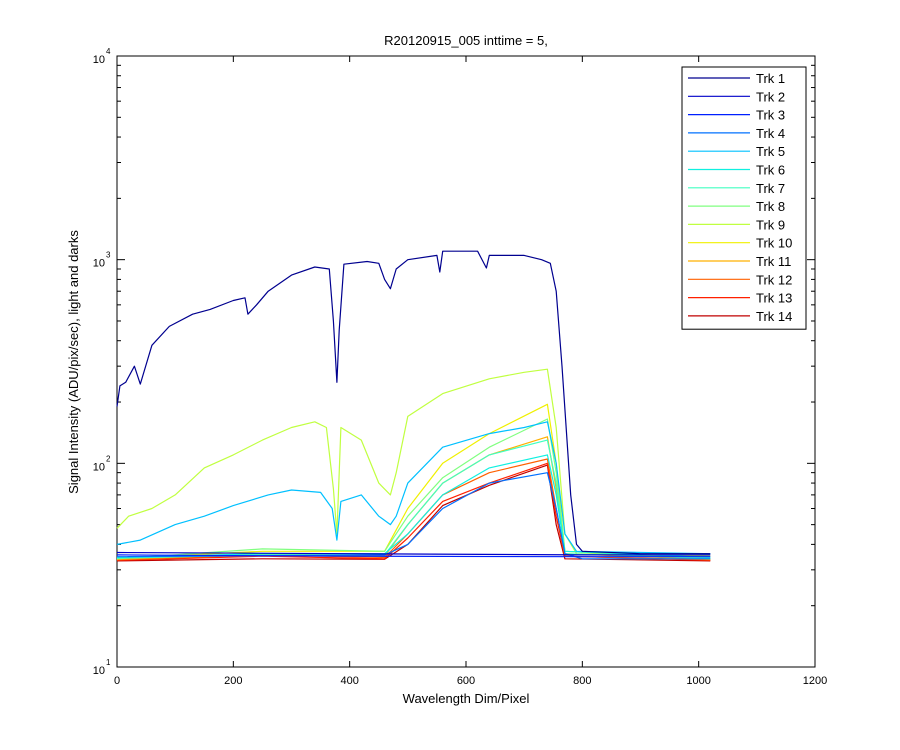 This screenshot has height=750, width=900. Describe the element at coordinates (770, 170) in the screenshot. I see `legend-label: Trk 6` at that location.